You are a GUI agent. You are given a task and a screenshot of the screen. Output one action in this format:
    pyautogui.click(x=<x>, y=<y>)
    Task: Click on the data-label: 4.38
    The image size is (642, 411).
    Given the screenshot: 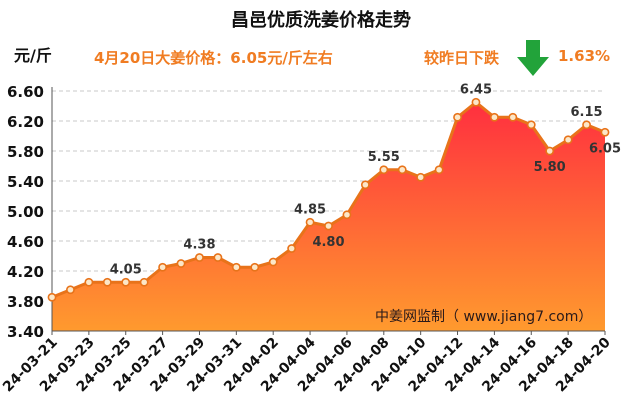 What is the action you would take?
    pyautogui.click(x=199, y=245)
    